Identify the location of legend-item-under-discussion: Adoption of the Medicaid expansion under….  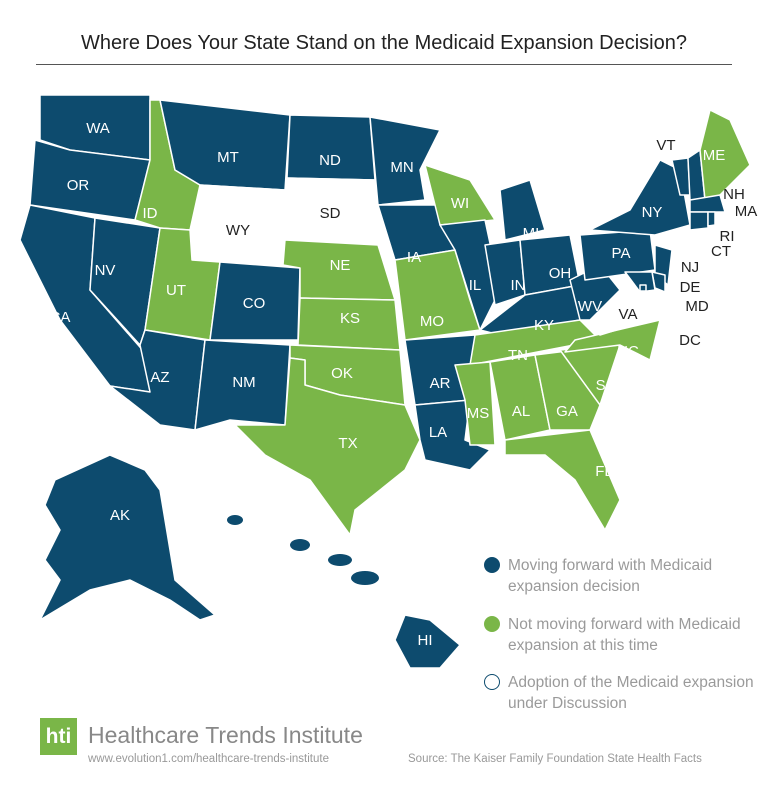
(626, 693).